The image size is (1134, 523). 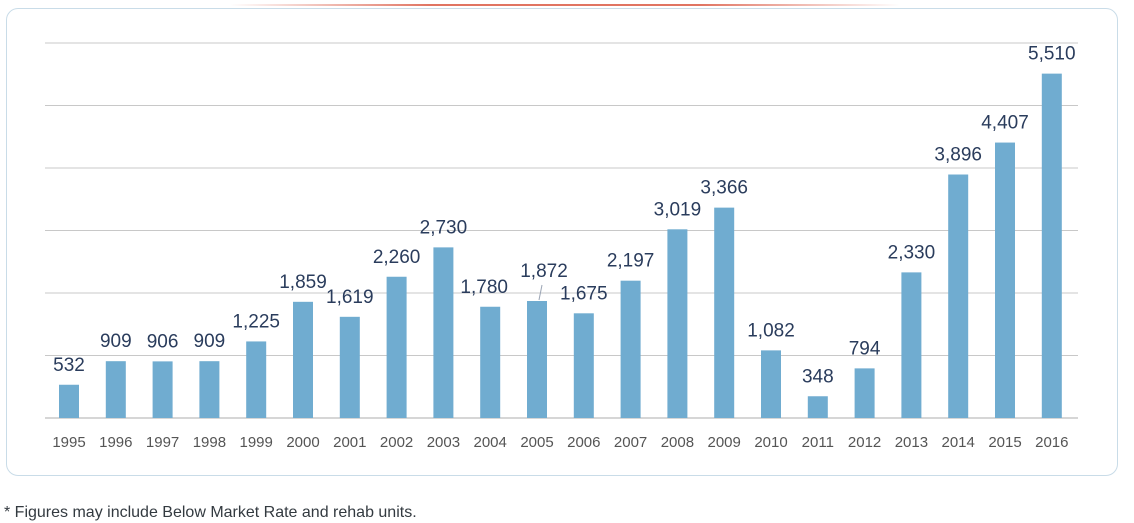 What do you see at coordinates (630, 442) in the screenshot?
I see `x-tick-label: 2007` at bounding box center [630, 442].